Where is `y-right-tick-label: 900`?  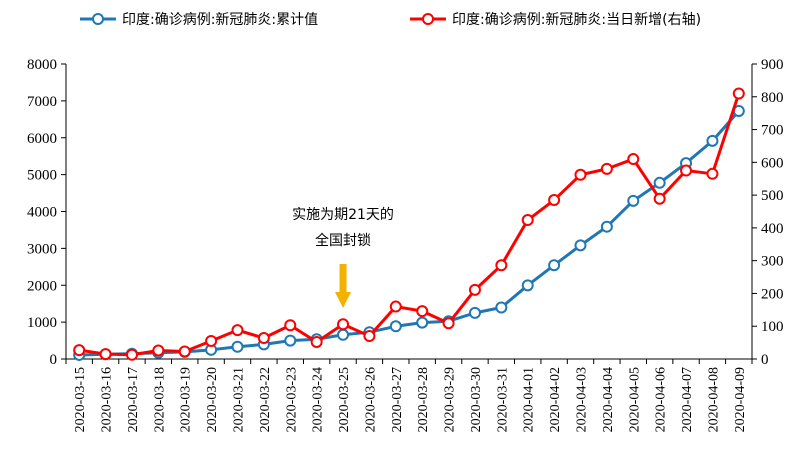 y-right-tick-label: 900 is located at coordinates (772, 65).